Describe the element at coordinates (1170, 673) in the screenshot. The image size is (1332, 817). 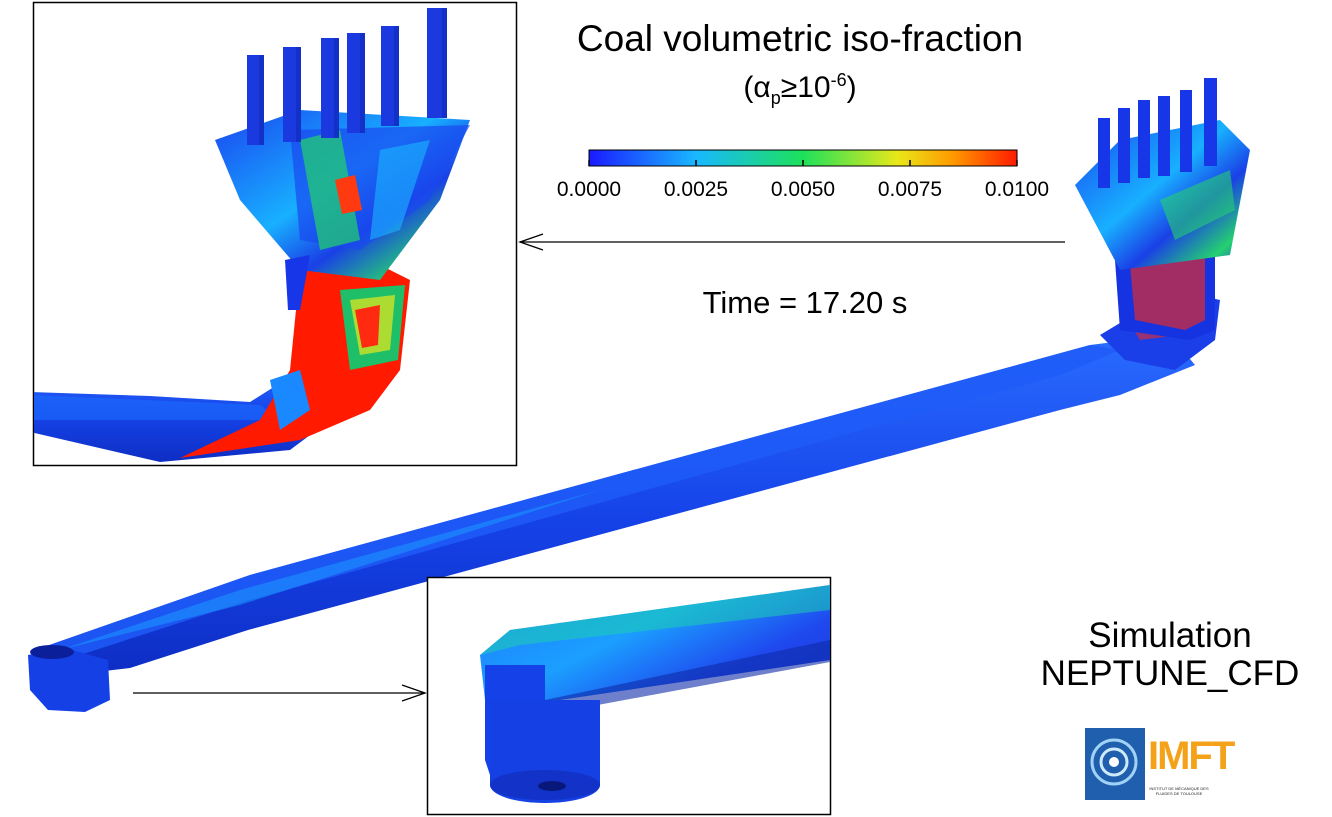
I see `simulation-line2: NEPTUNE_CFD` at that location.